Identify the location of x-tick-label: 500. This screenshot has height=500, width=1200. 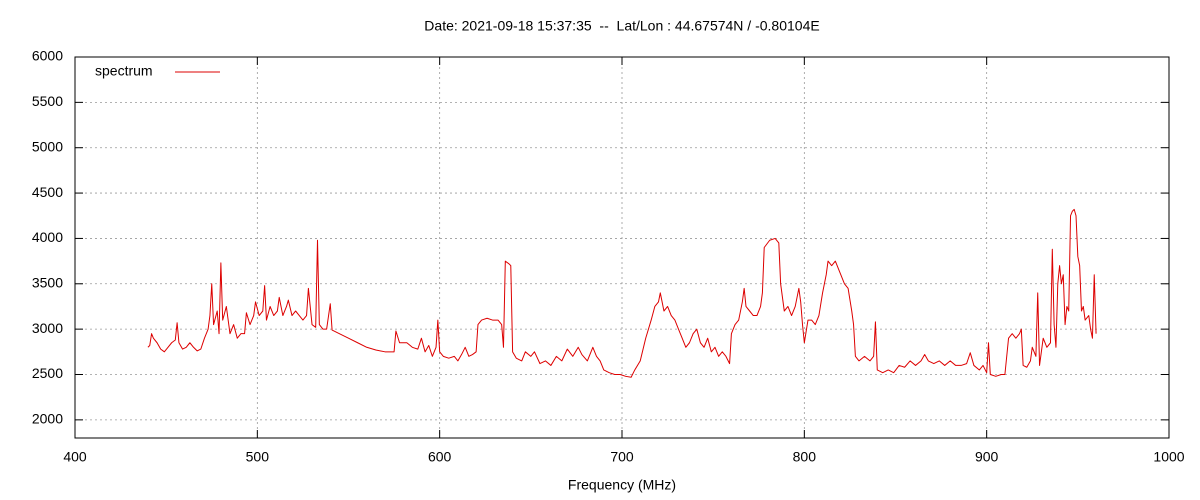
(258, 457).